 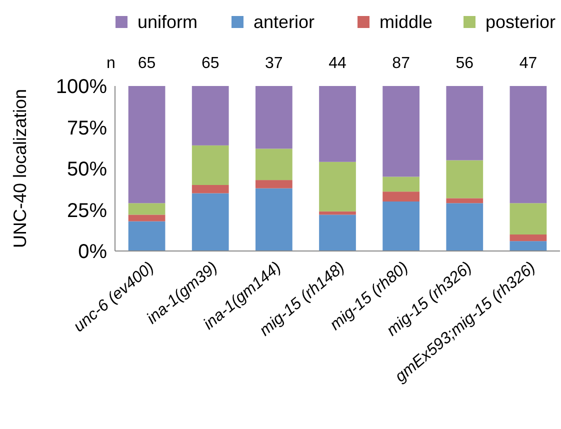 I want to click on legend-label: middle, so click(x=406, y=22).